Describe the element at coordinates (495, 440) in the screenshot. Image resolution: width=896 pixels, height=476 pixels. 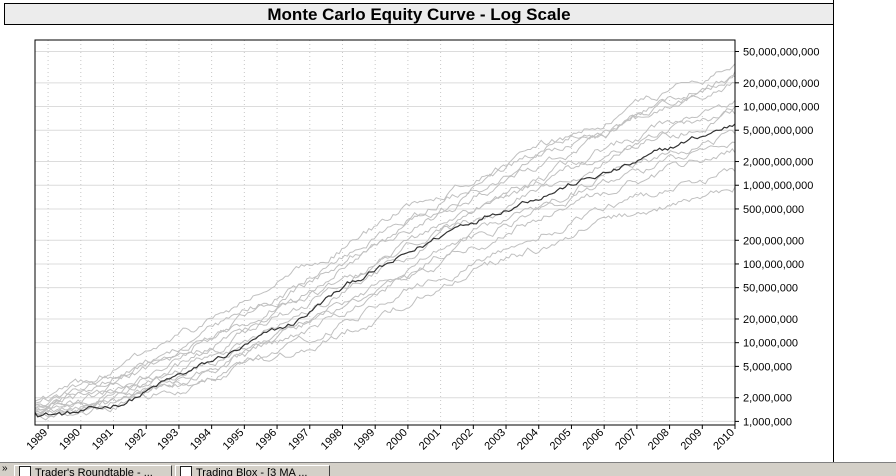
I see `x-tick-label: 2003` at that location.